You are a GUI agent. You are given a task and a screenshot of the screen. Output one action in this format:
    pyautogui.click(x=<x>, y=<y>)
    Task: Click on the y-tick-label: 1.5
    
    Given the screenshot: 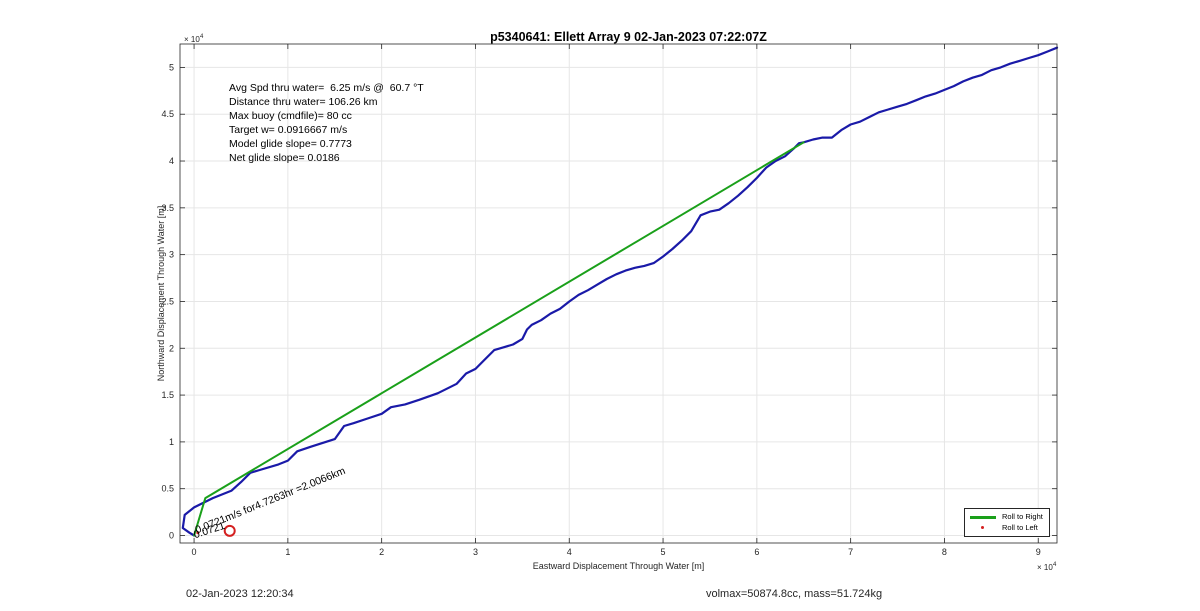 What is the action you would take?
    pyautogui.click(x=167, y=395)
    